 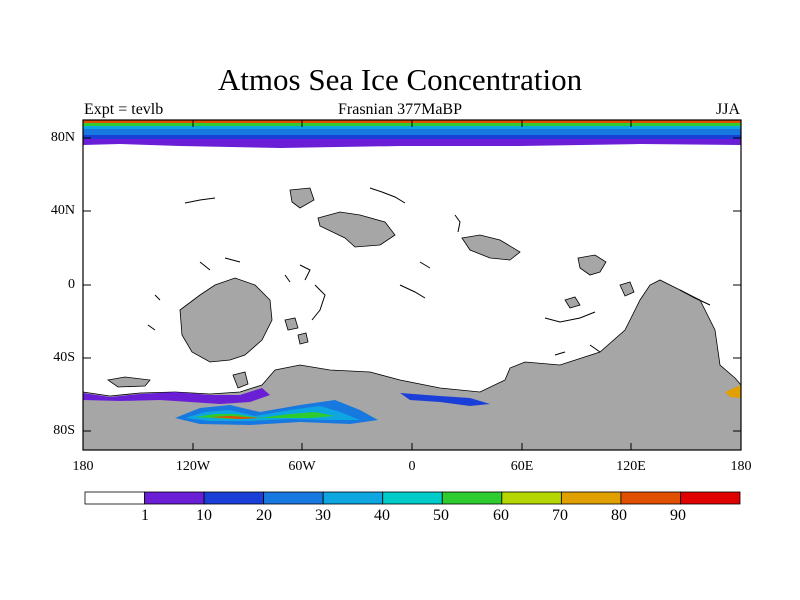 I want to click on y-tick-label-80n: 80N, so click(x=62, y=137).